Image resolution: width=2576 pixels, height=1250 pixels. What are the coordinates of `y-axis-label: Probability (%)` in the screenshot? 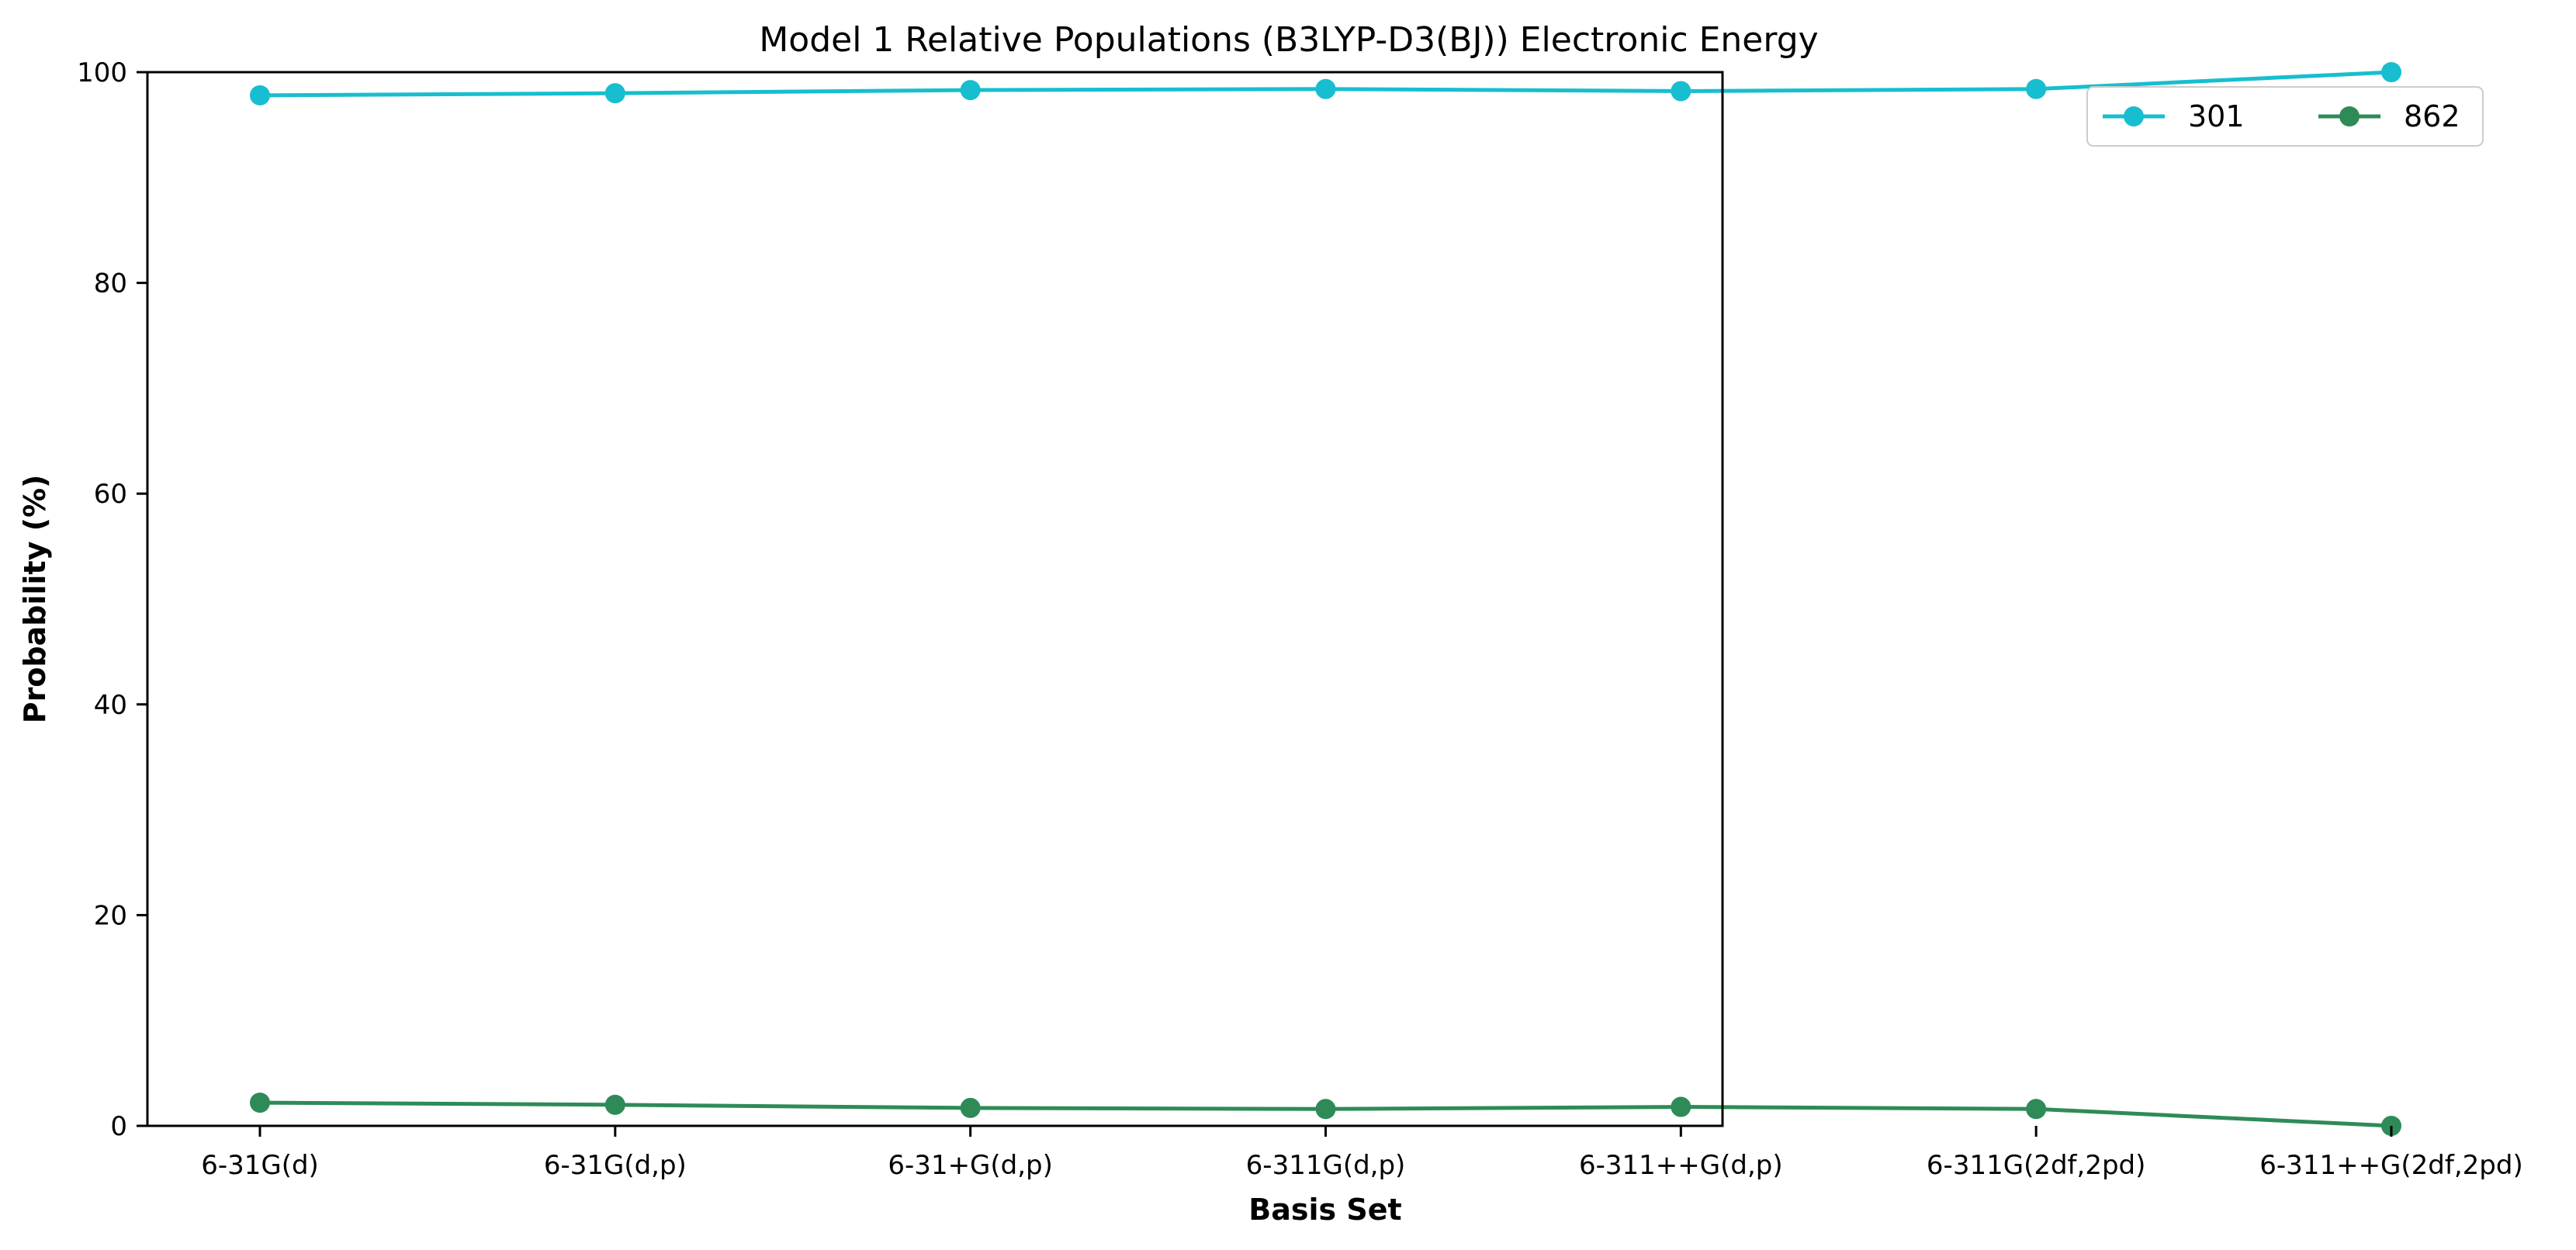 It's located at (35, 599).